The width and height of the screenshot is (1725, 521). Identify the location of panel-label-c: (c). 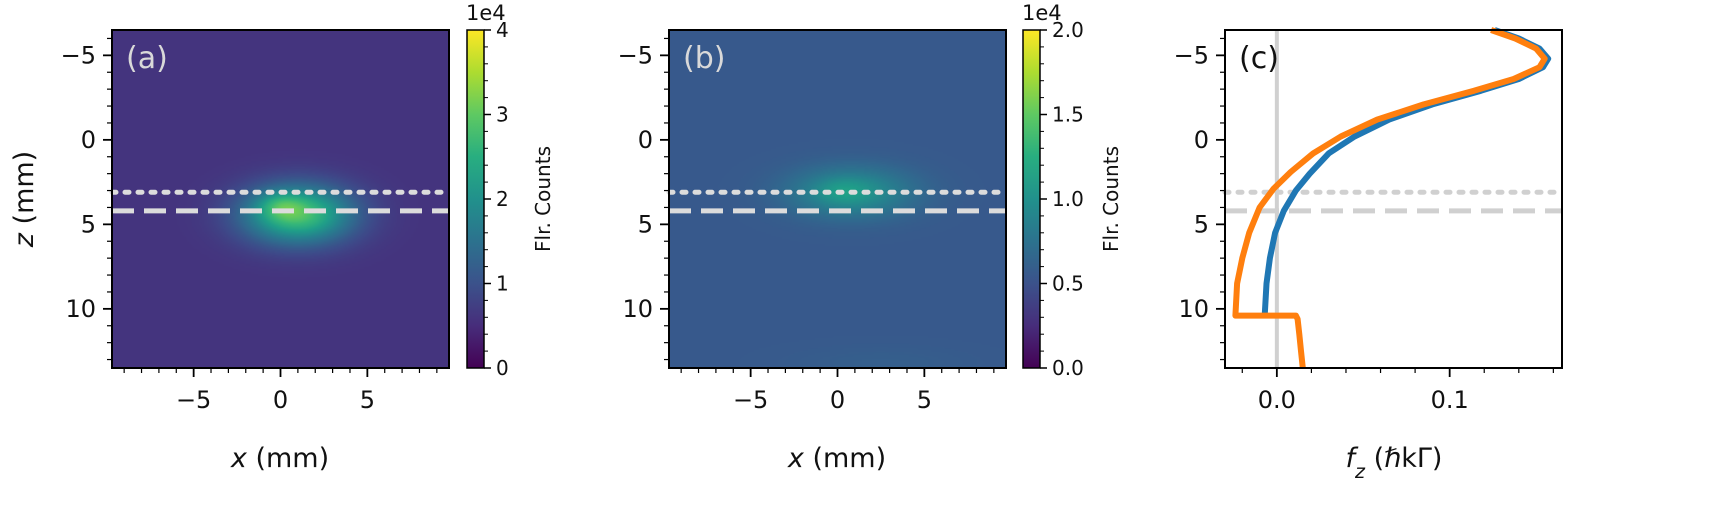
(1259, 58).